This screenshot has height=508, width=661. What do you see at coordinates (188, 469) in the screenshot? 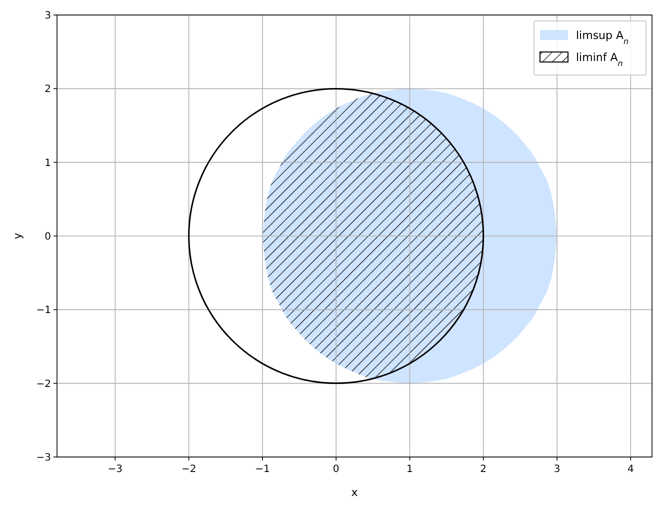
I see `x-tick-label: −2` at bounding box center [188, 469].